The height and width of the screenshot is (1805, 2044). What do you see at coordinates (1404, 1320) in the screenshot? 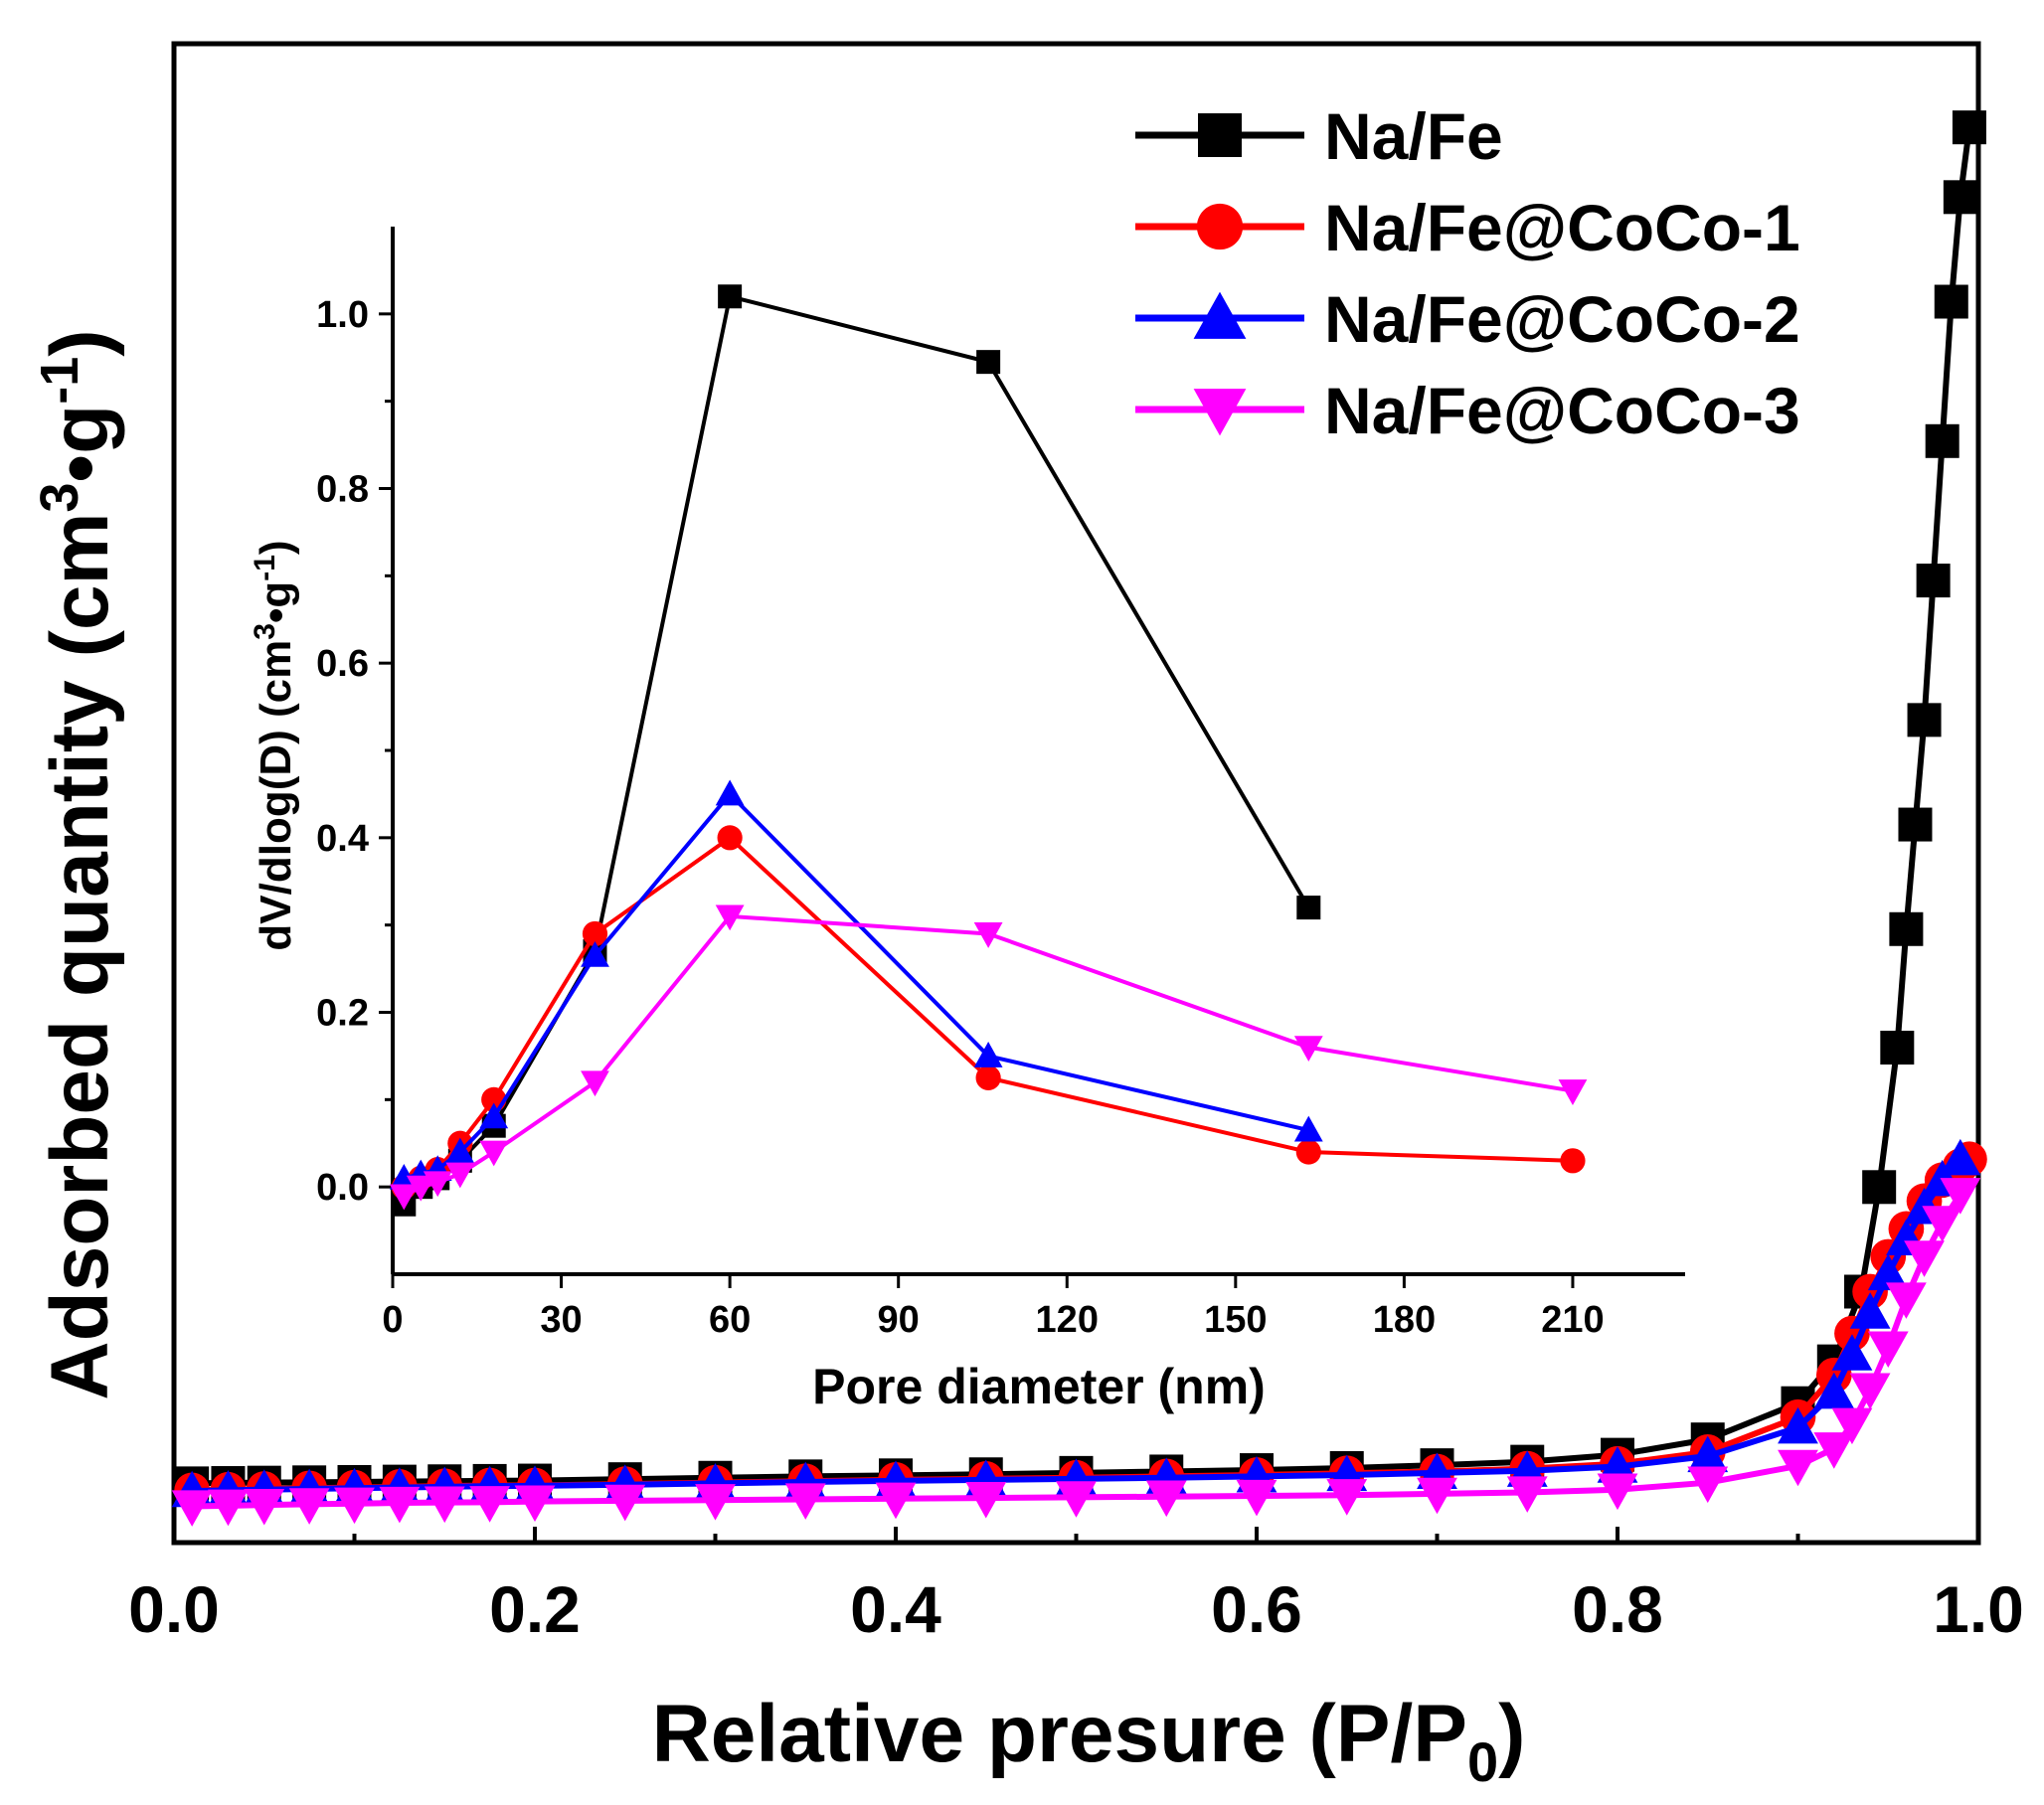
I see `inset-x-tick-label: 180` at bounding box center [1404, 1320].